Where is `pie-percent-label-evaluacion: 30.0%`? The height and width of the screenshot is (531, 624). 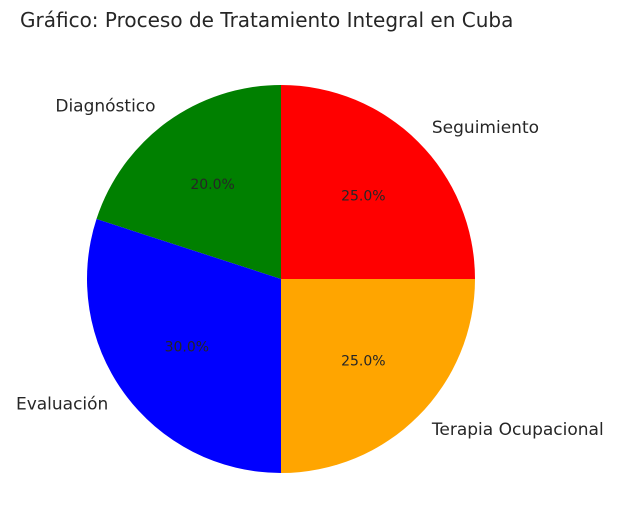
pie-percent-label-evaluacion: 30.0% is located at coordinates (187, 347).